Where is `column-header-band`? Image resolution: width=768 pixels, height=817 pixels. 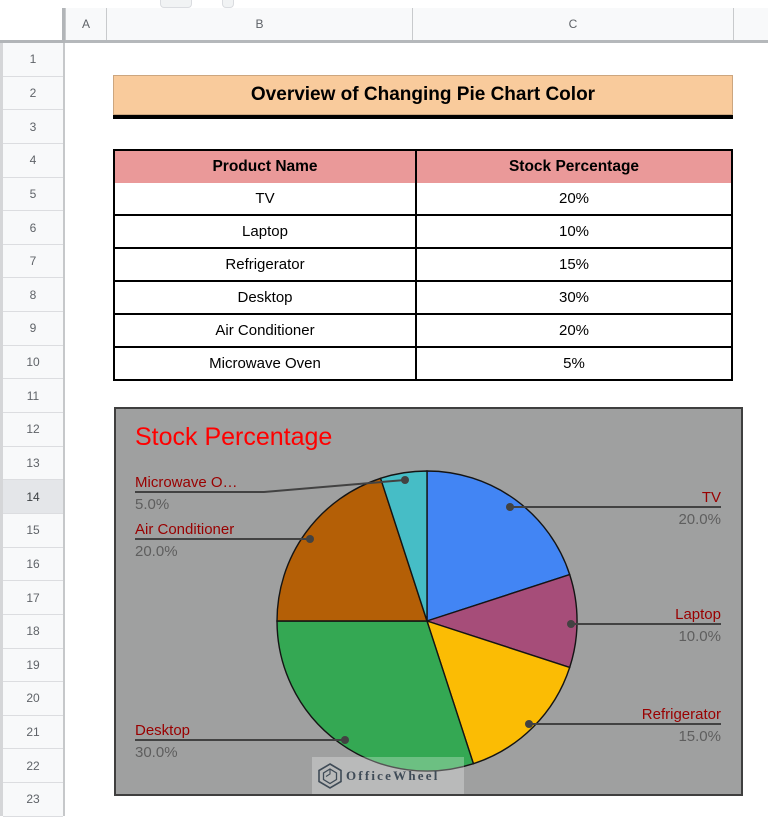 column-header-band is located at coordinates (384, 25).